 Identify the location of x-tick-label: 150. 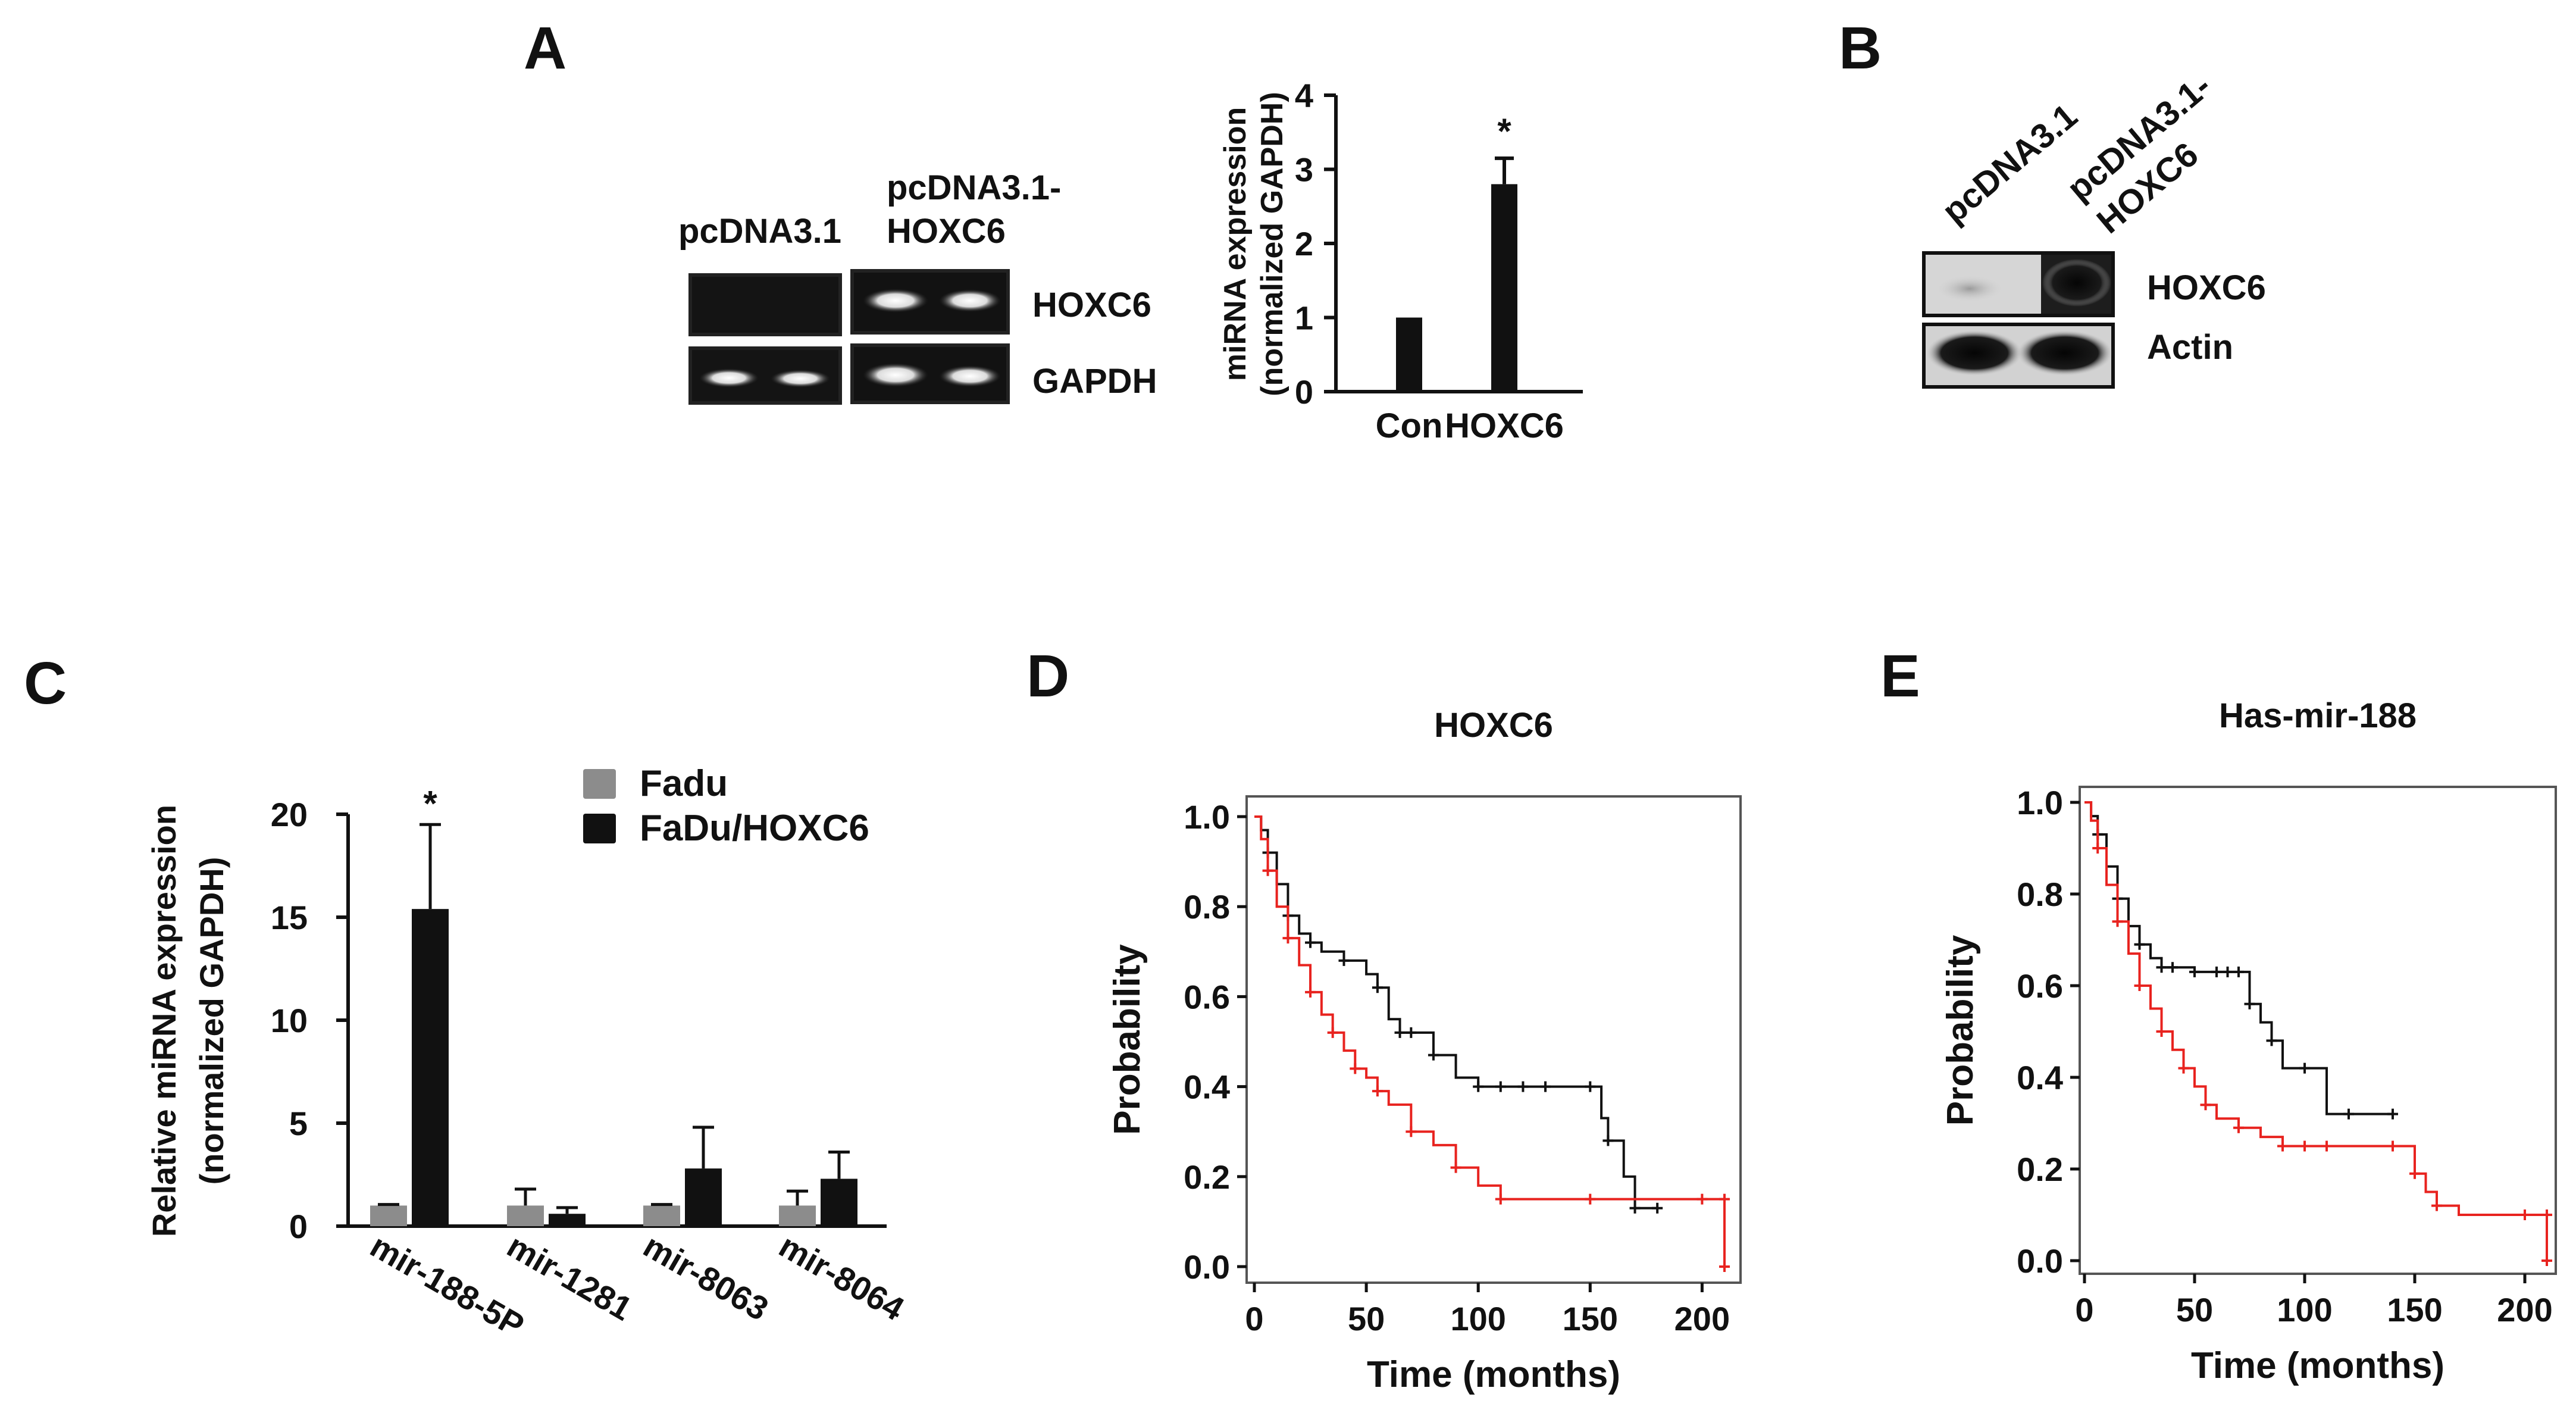
(1590, 1318).